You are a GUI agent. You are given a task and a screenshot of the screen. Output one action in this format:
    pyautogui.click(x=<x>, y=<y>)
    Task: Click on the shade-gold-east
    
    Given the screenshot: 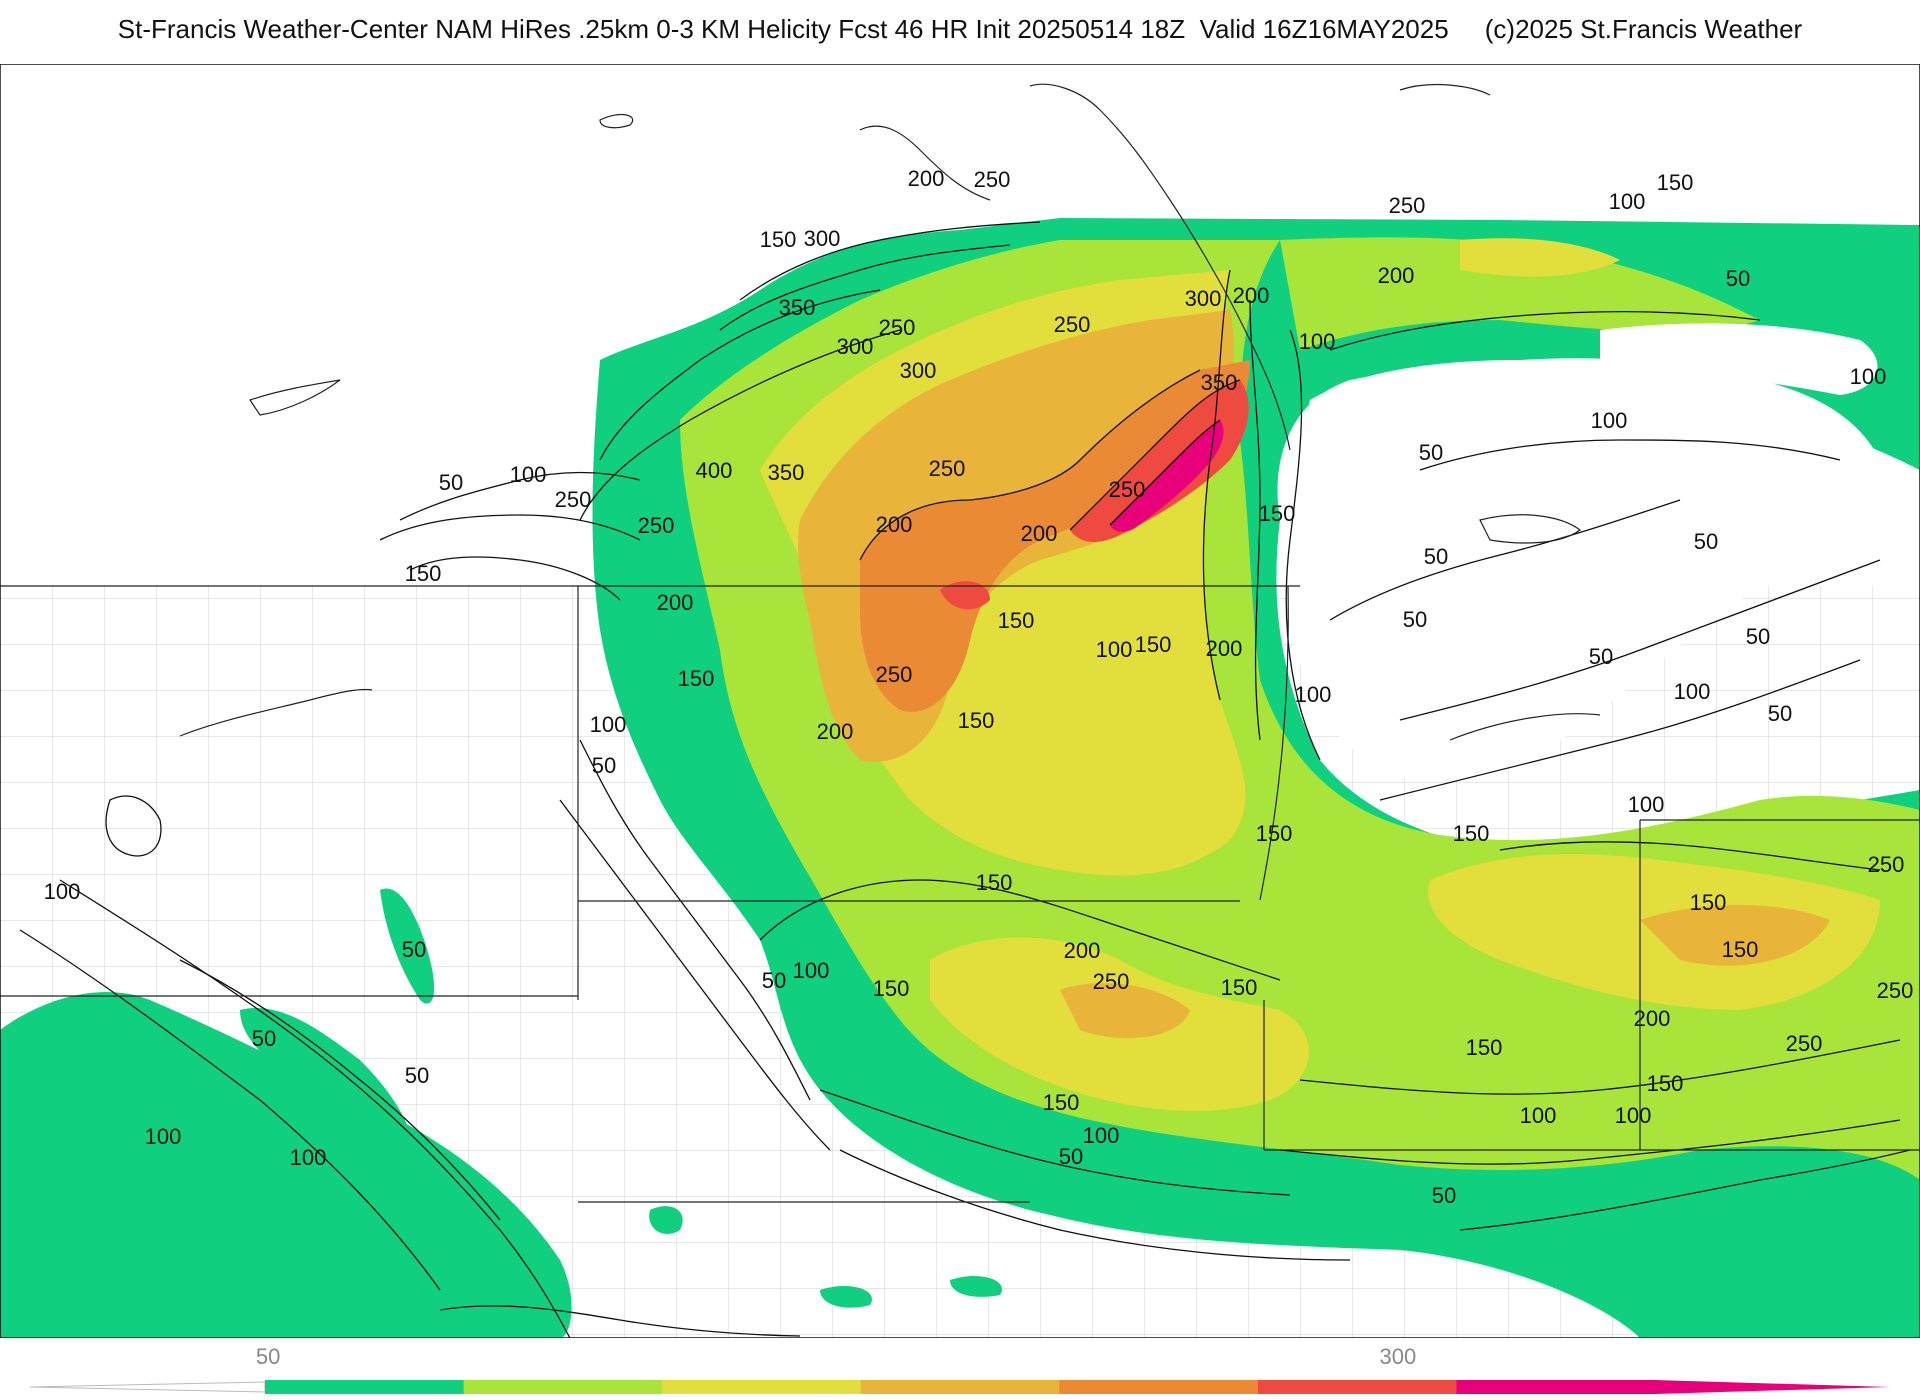 What is the action you would take?
    pyautogui.click(x=1735, y=935)
    